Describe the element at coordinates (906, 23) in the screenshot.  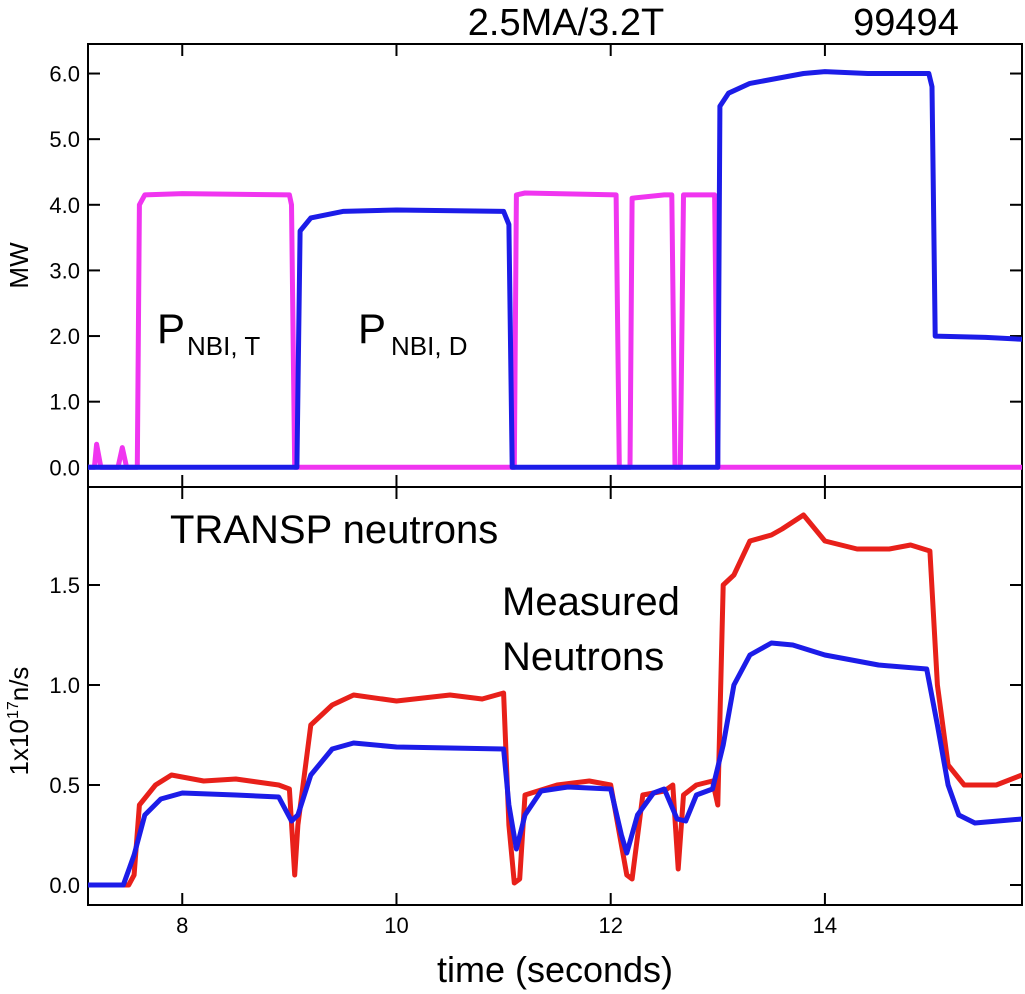
I see `chart-title: 99494` at that location.